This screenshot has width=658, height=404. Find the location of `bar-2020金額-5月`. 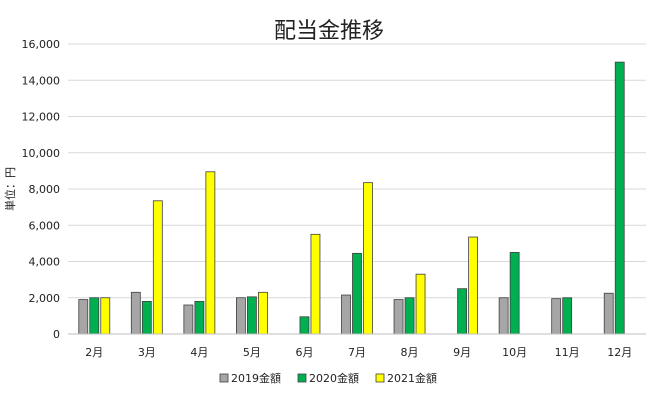

bar-2020金額-5月 is located at coordinates (252, 315).